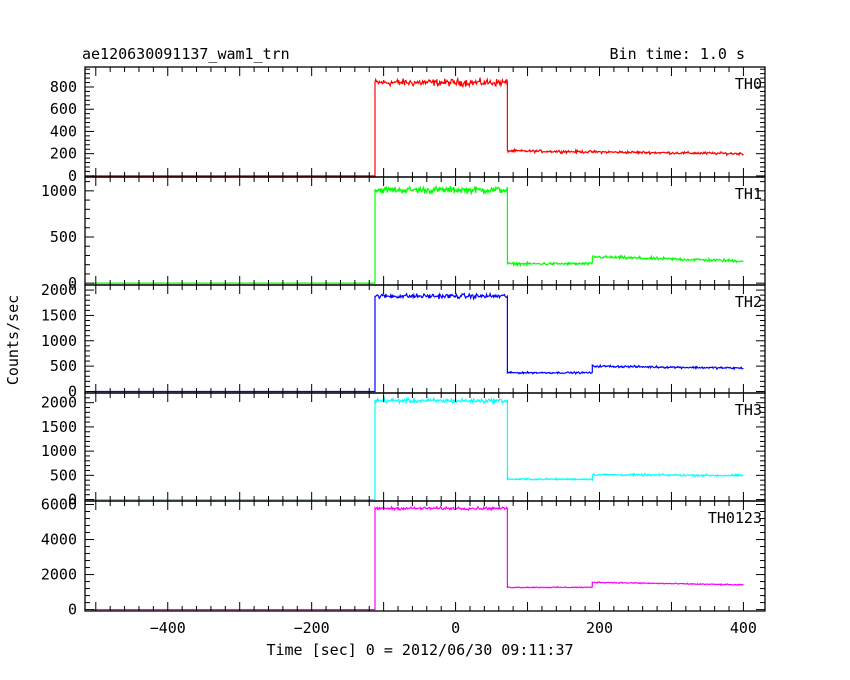 The height and width of the screenshot is (680, 850). Describe the element at coordinates (677, 54) in the screenshot. I see `bin-time-label: Bin time: 1.0 s` at that location.